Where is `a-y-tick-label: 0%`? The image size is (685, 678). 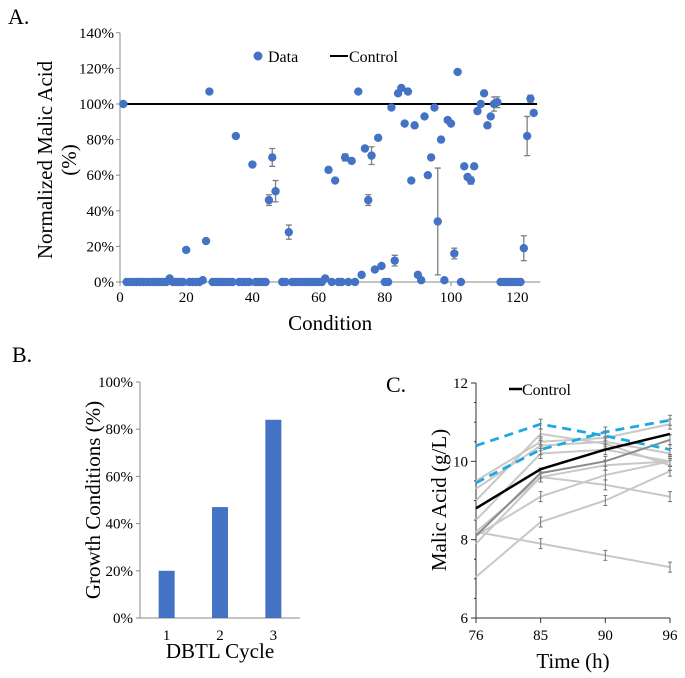 a-y-tick-label: 0% is located at coordinates (104, 283).